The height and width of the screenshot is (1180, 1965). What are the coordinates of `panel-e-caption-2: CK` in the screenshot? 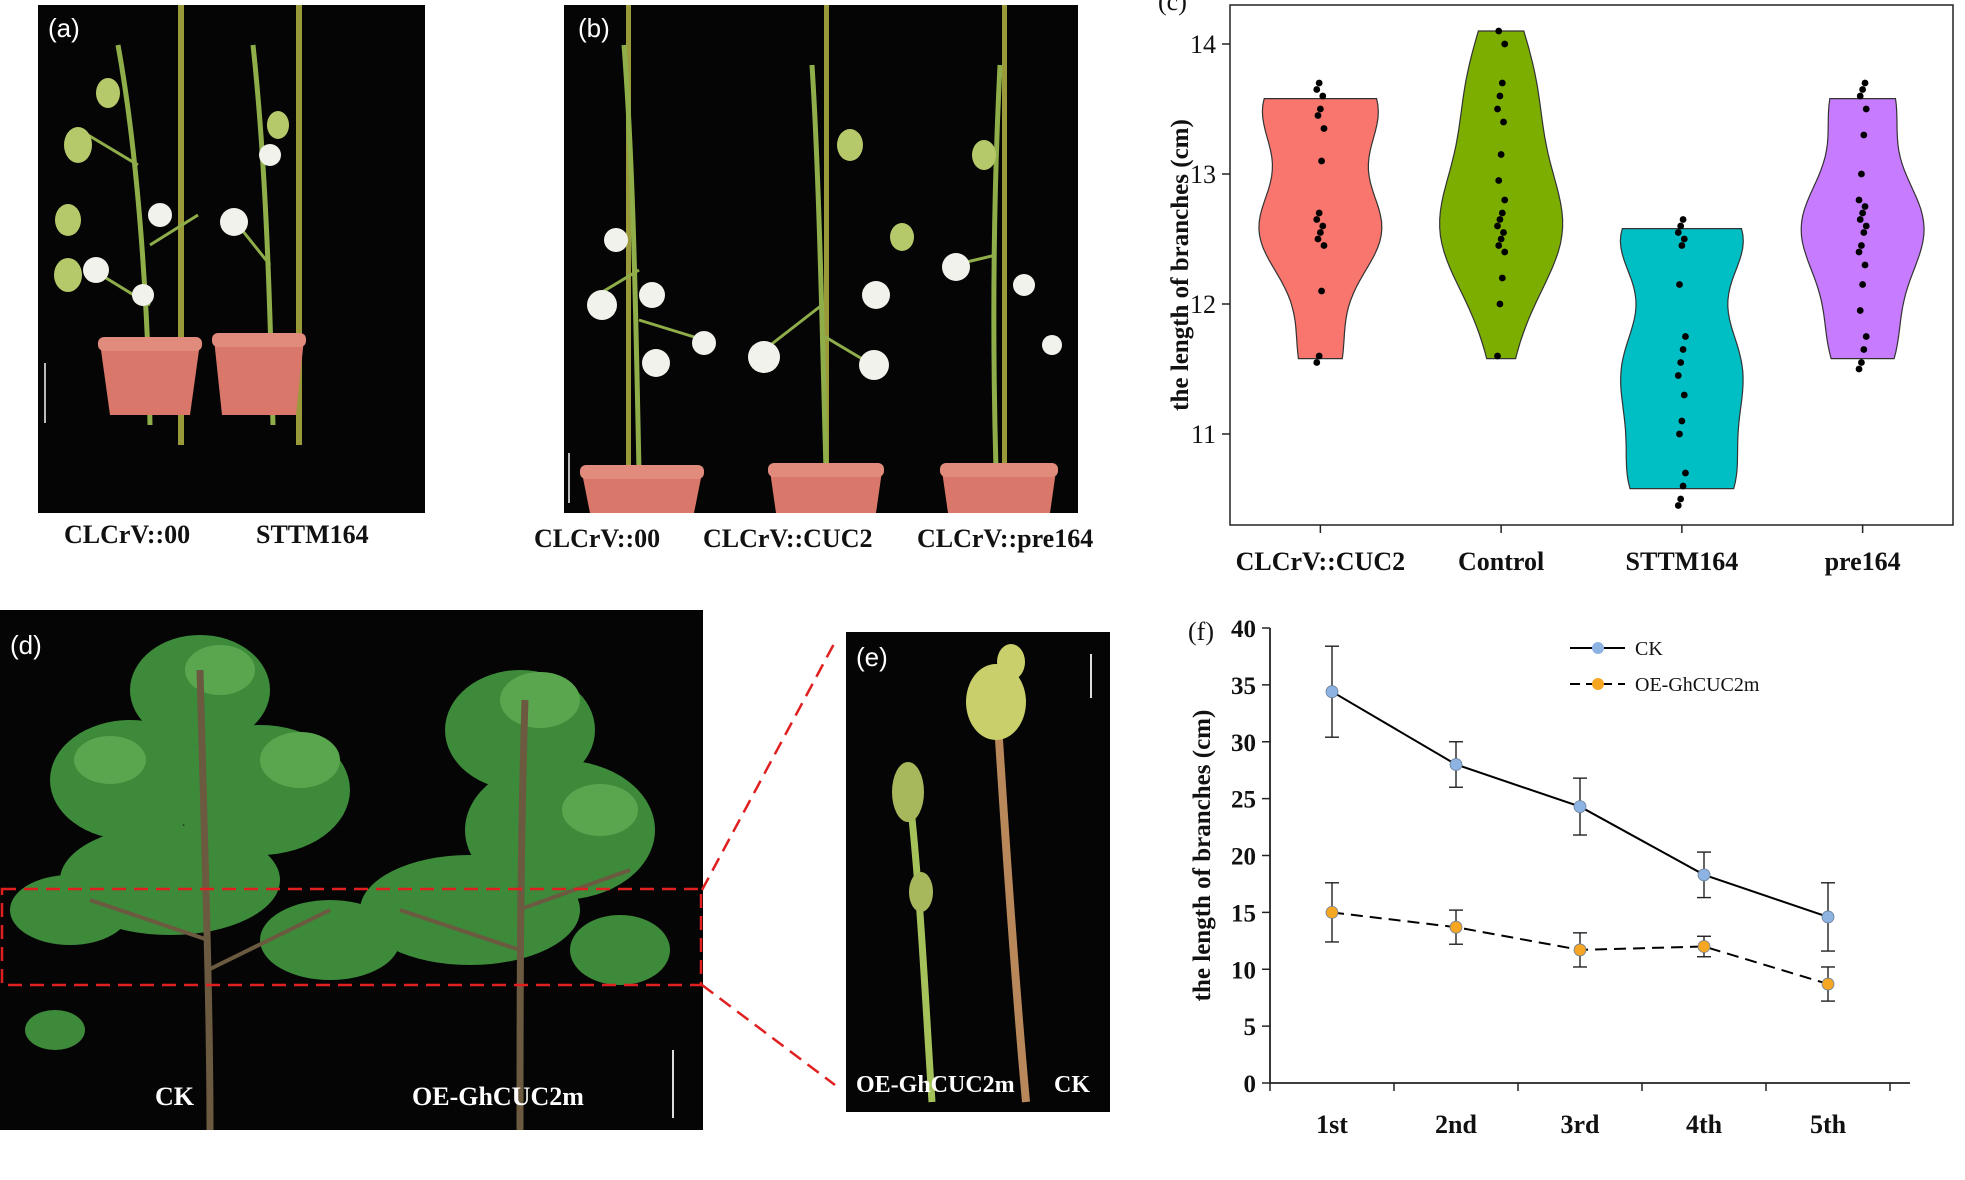 It's located at (1072, 1085).